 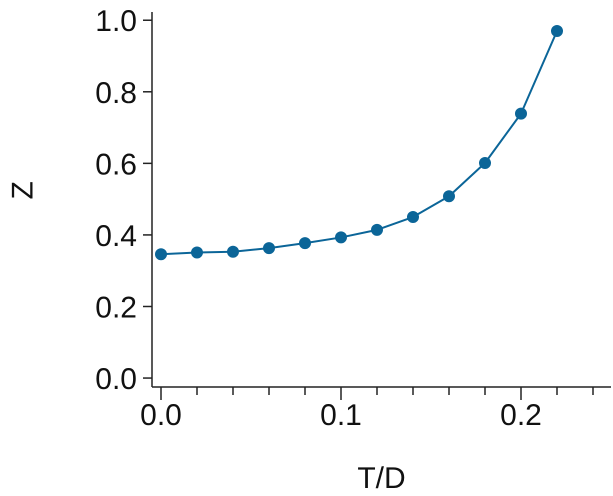 What do you see at coordinates (116, 93) in the screenshot?
I see `y-tick-label: 0.8` at bounding box center [116, 93].